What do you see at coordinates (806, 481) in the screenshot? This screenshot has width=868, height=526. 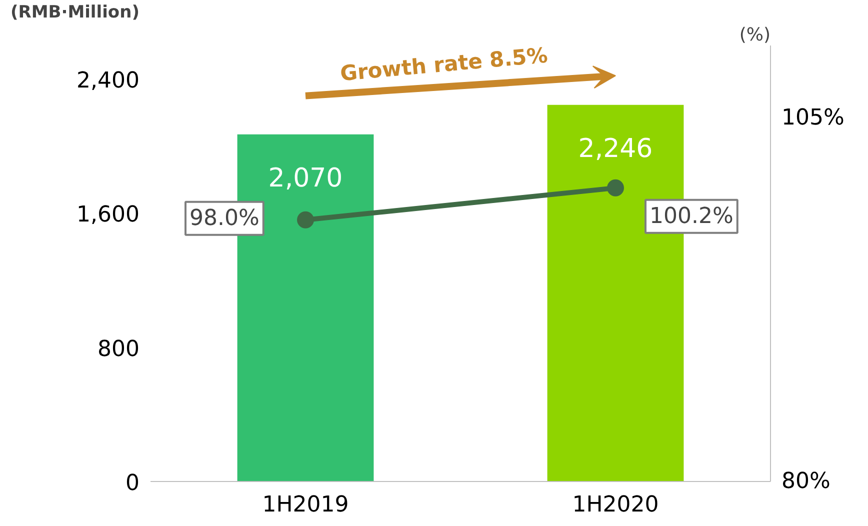 I see `y2-tick-label: 80%` at bounding box center [806, 481].